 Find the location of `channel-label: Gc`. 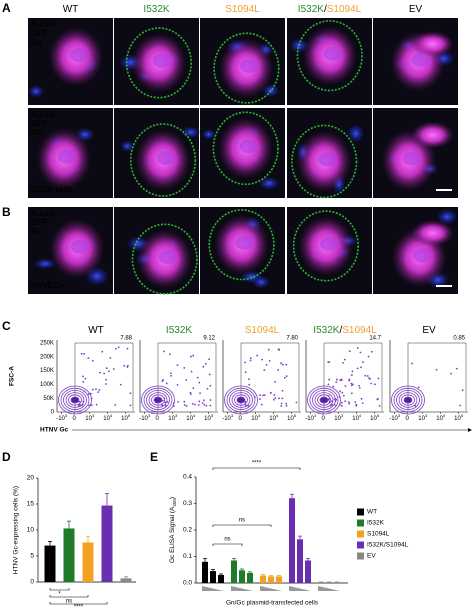

channel-label: Gc is located at coordinates (36, 132).